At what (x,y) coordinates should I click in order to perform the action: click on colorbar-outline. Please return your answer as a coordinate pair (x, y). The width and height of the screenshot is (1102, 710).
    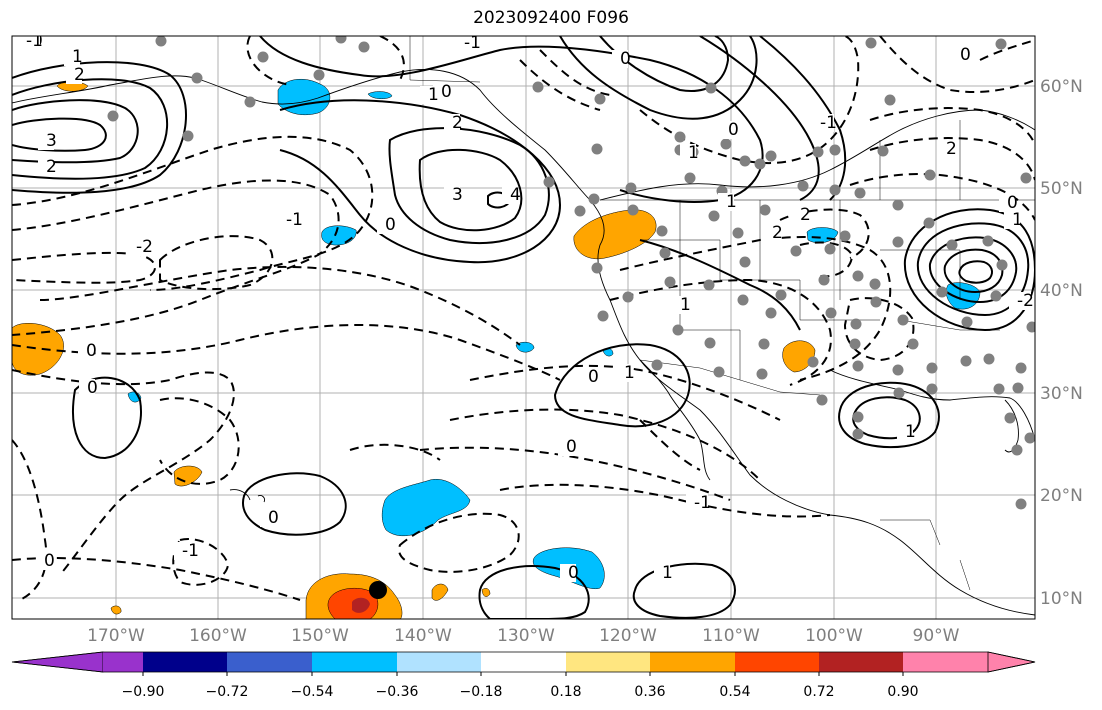
    Looking at the image, I should click on (523, 662).